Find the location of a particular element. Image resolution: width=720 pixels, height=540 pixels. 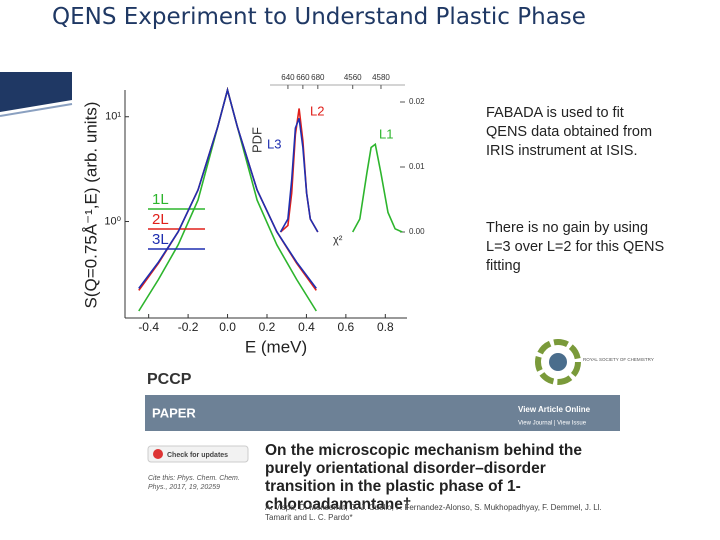

view-online: View Article Online is located at coordinates (554, 409).